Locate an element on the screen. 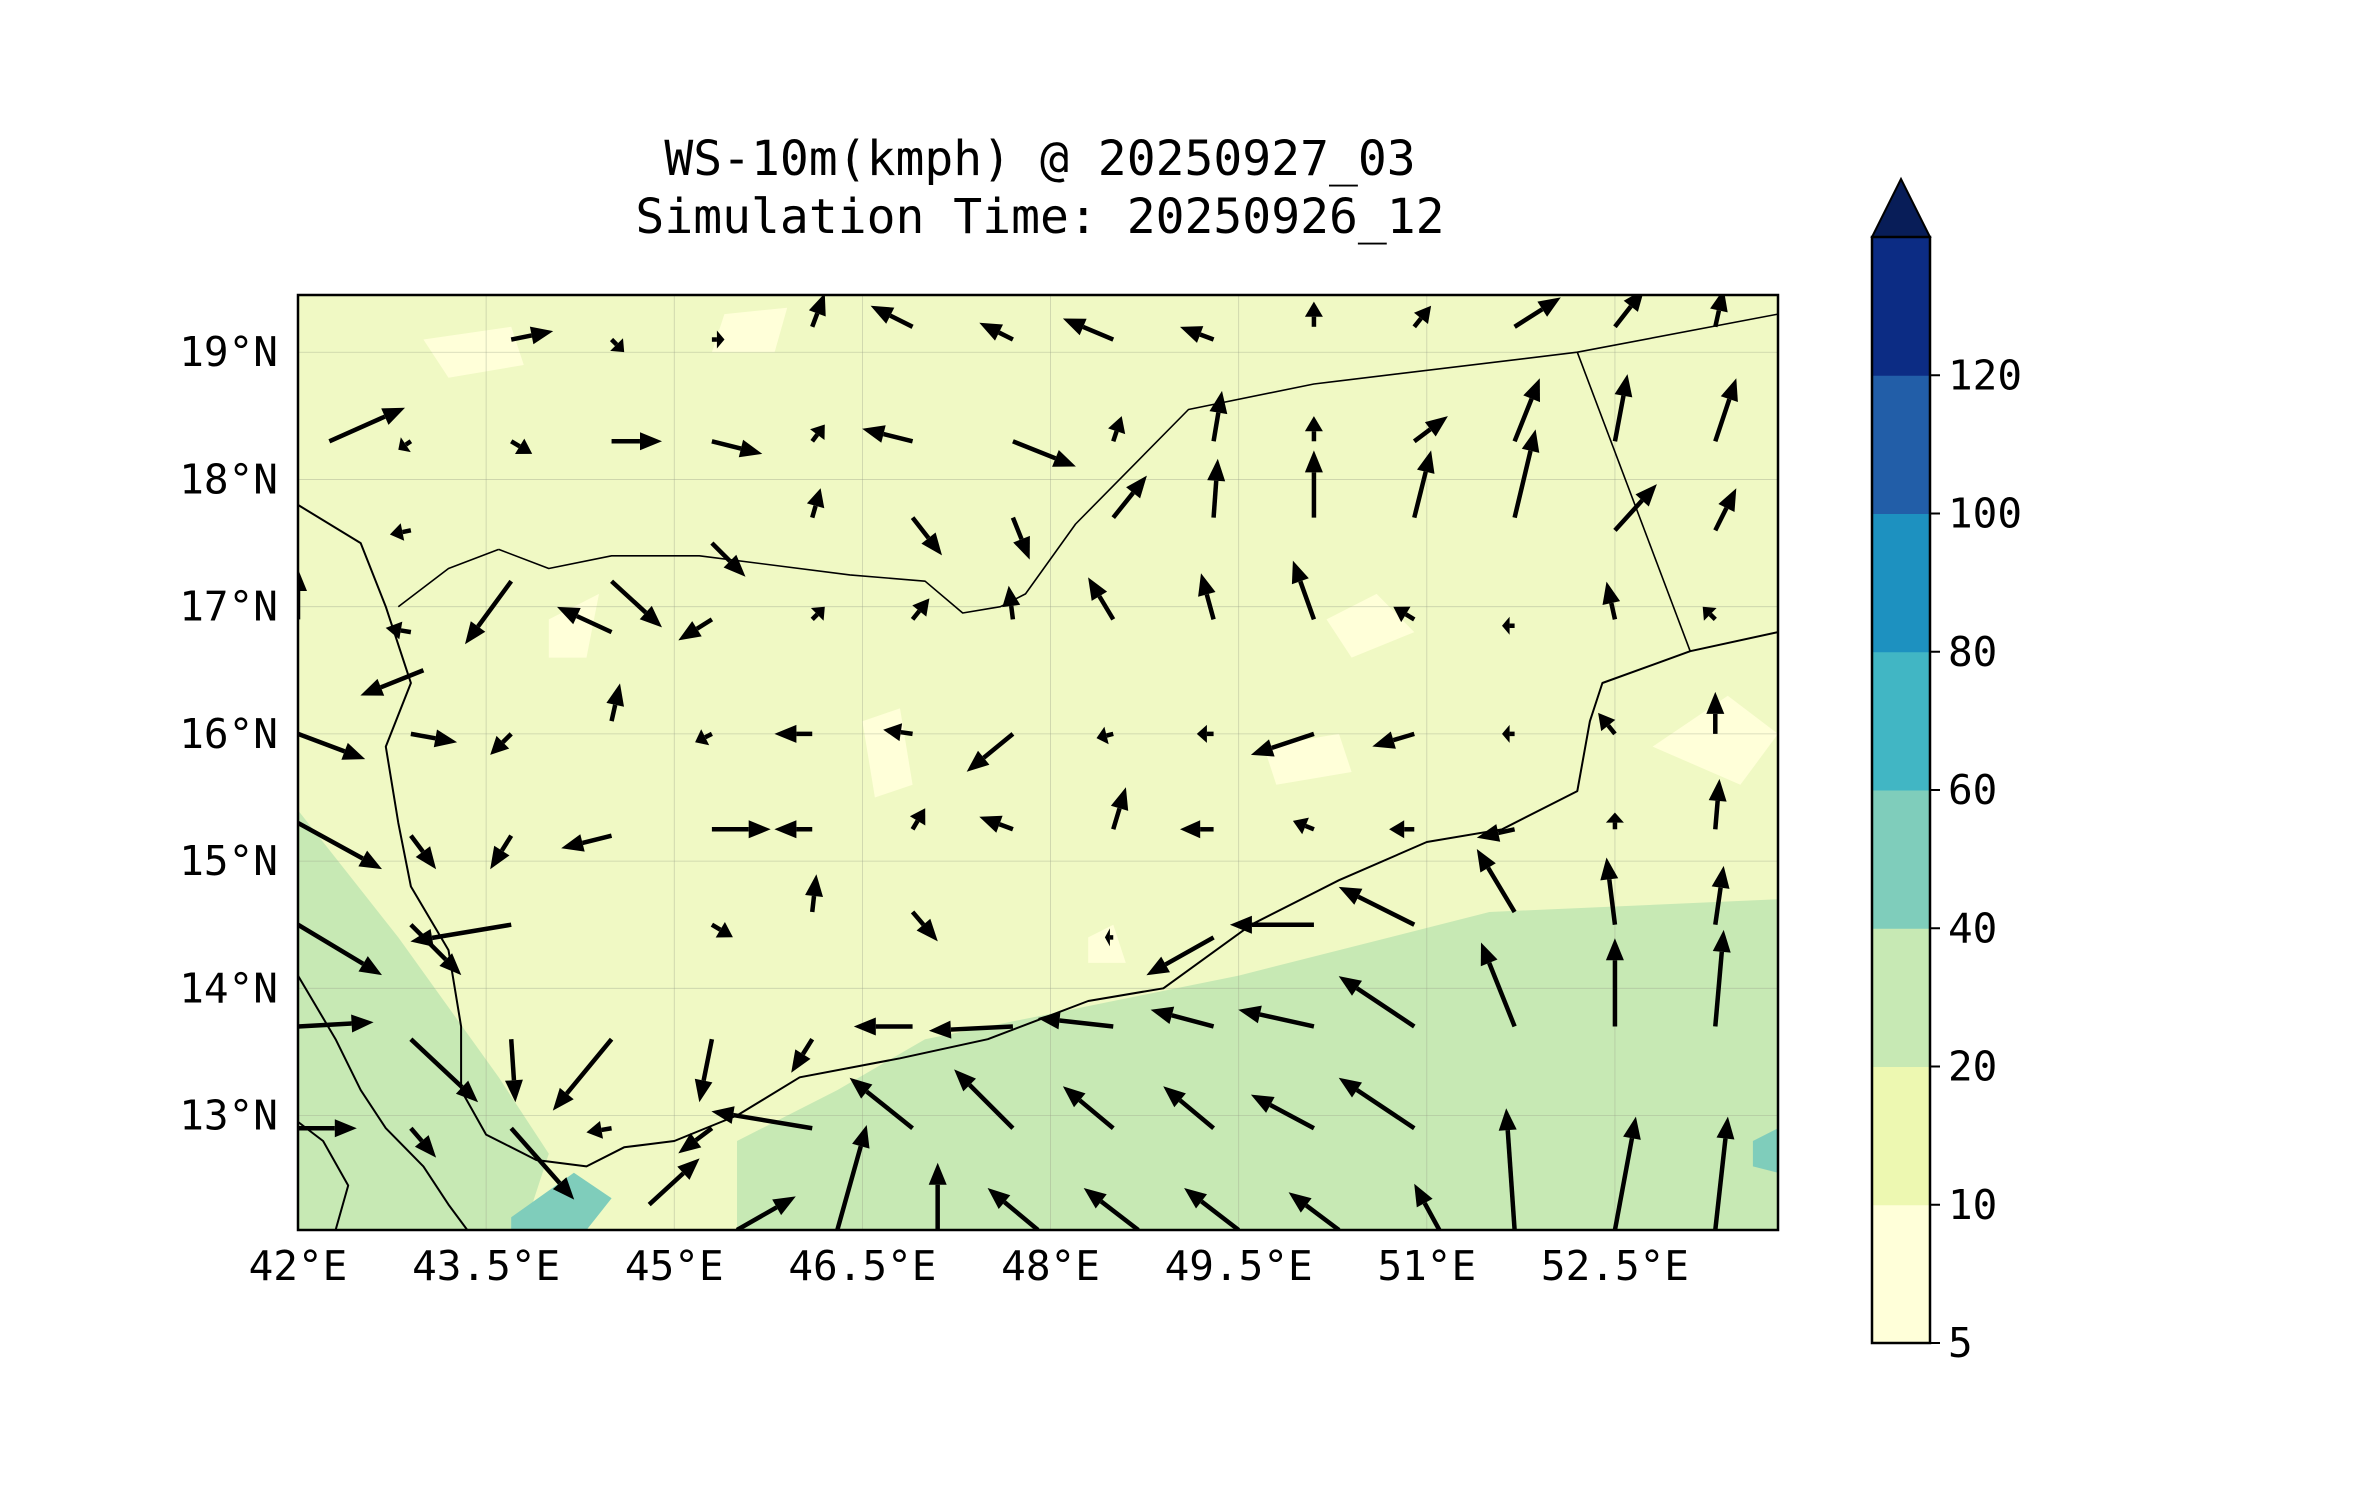 Image resolution: width=2371 pixels, height=1500 pixels. latitude-tick-label: 13°N is located at coordinates (228, 1116).